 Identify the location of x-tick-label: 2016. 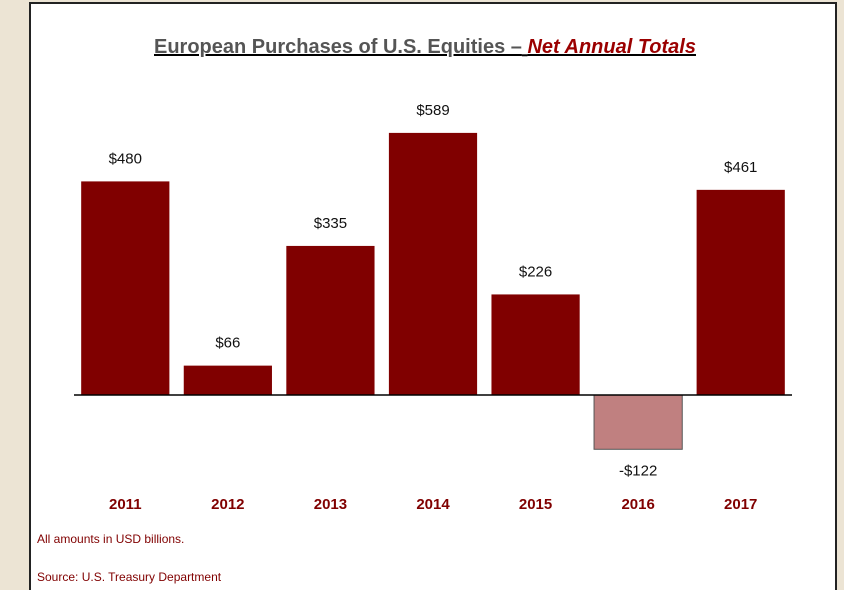
(637, 504).